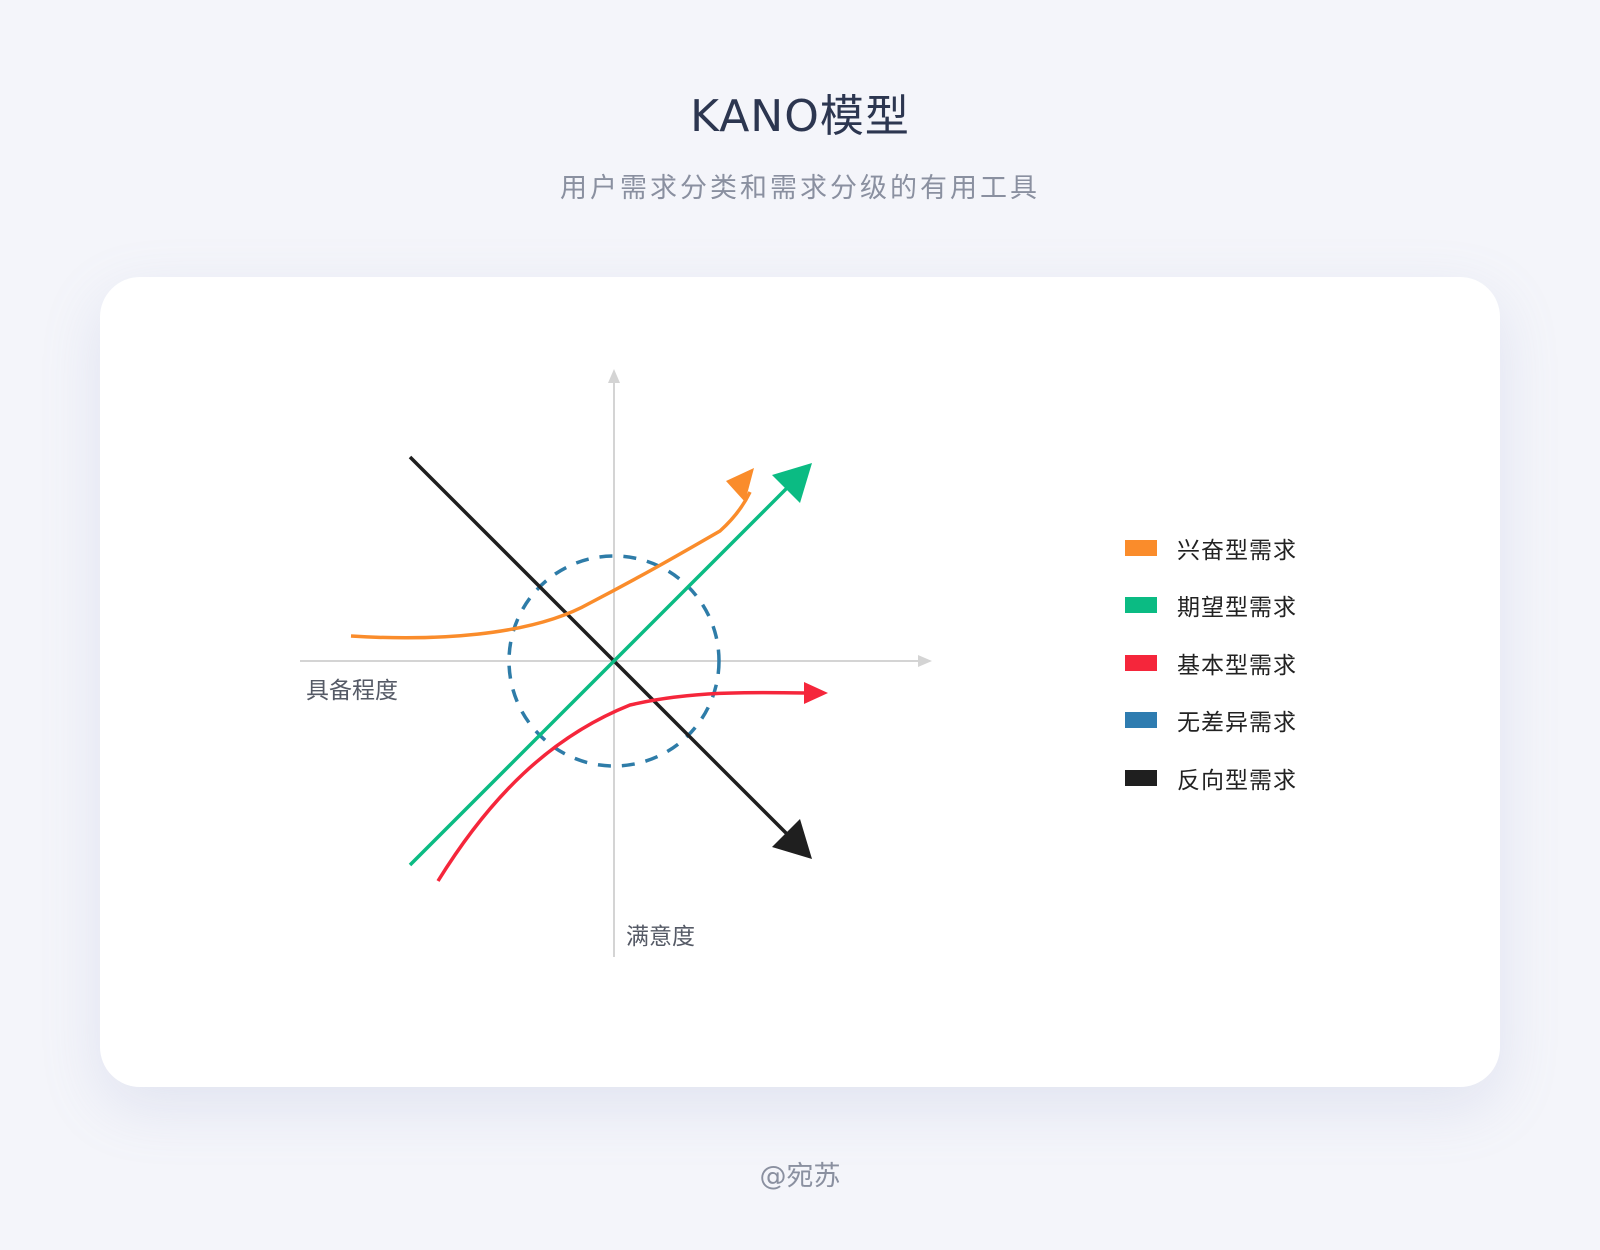 This screenshot has width=1600, height=1250. Describe the element at coordinates (800, 116) in the screenshot. I see `page-title: KANO模型` at that location.